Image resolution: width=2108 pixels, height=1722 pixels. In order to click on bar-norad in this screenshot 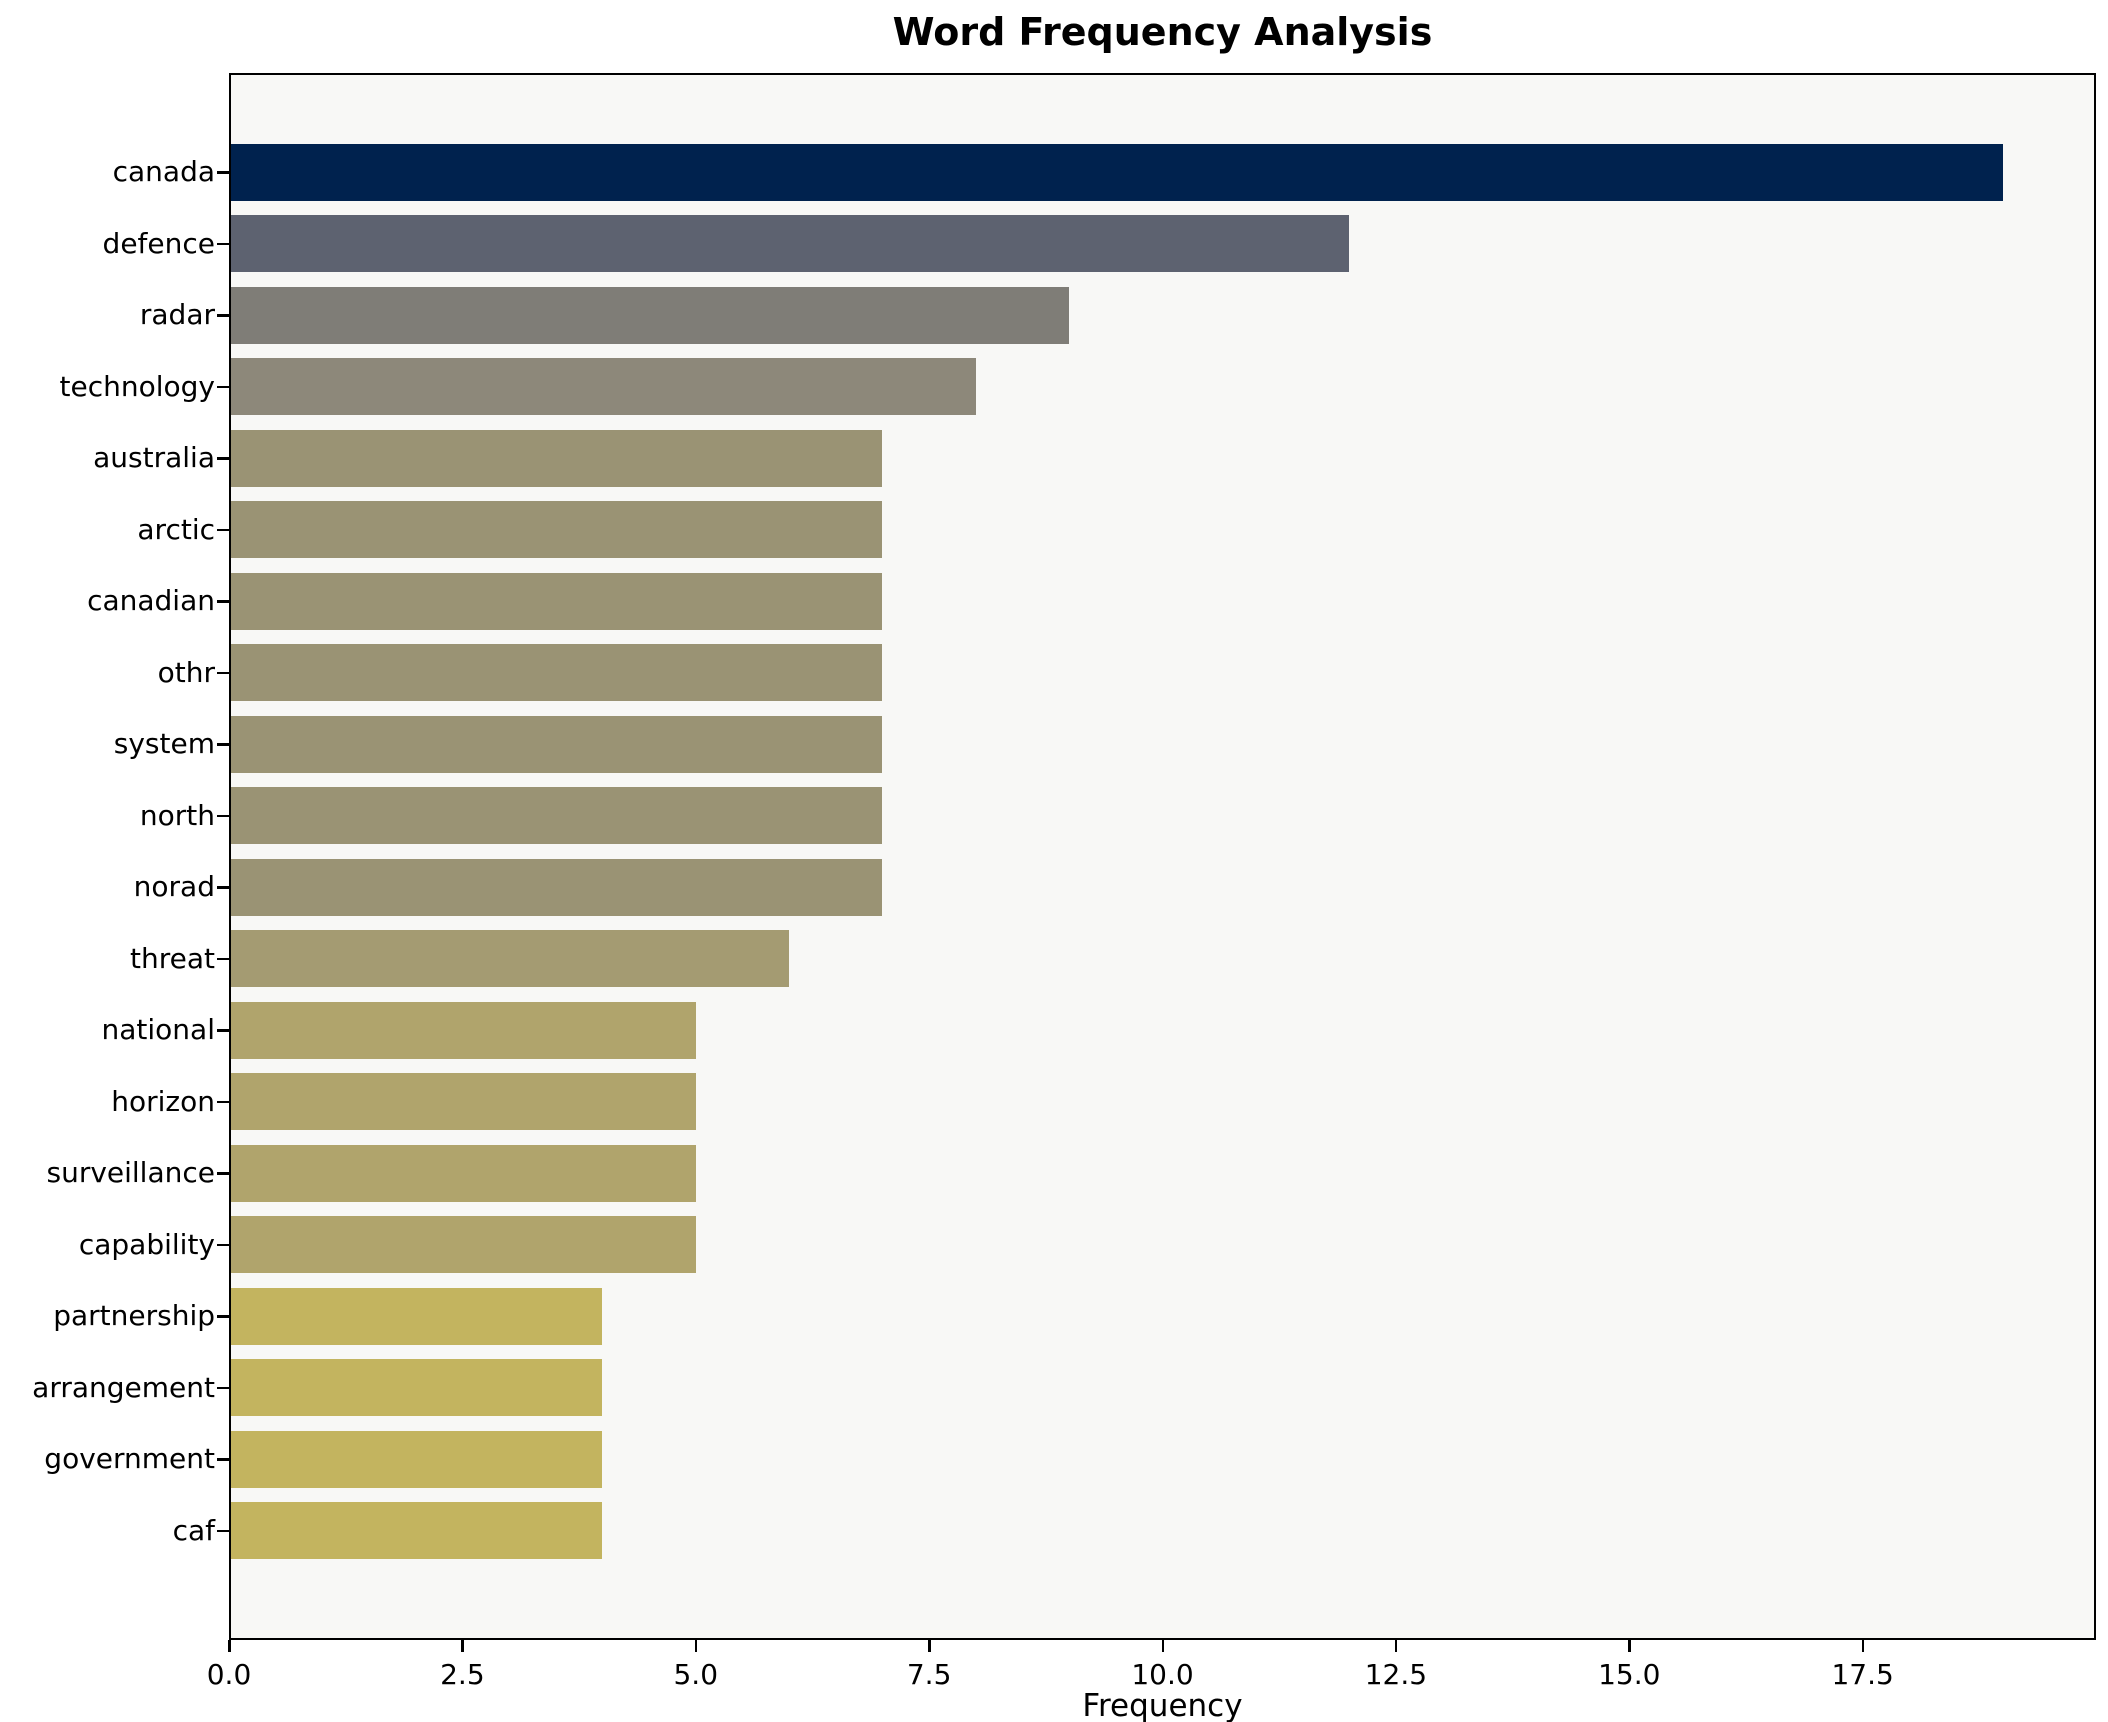, I will do `click(557, 887)`.